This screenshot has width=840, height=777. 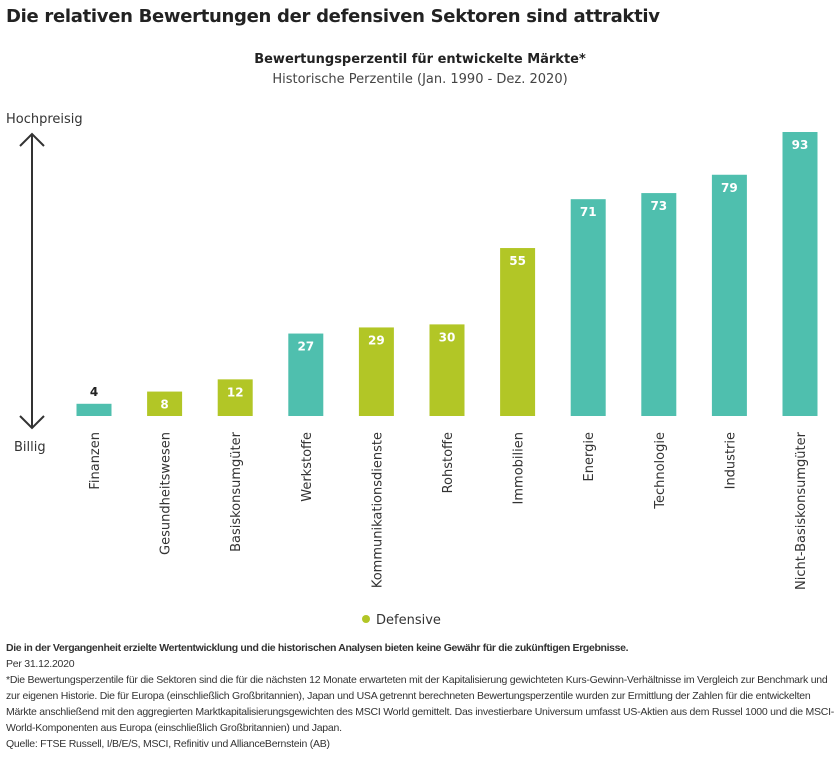 What do you see at coordinates (235, 392) in the screenshot?
I see `data-label: 12` at bounding box center [235, 392].